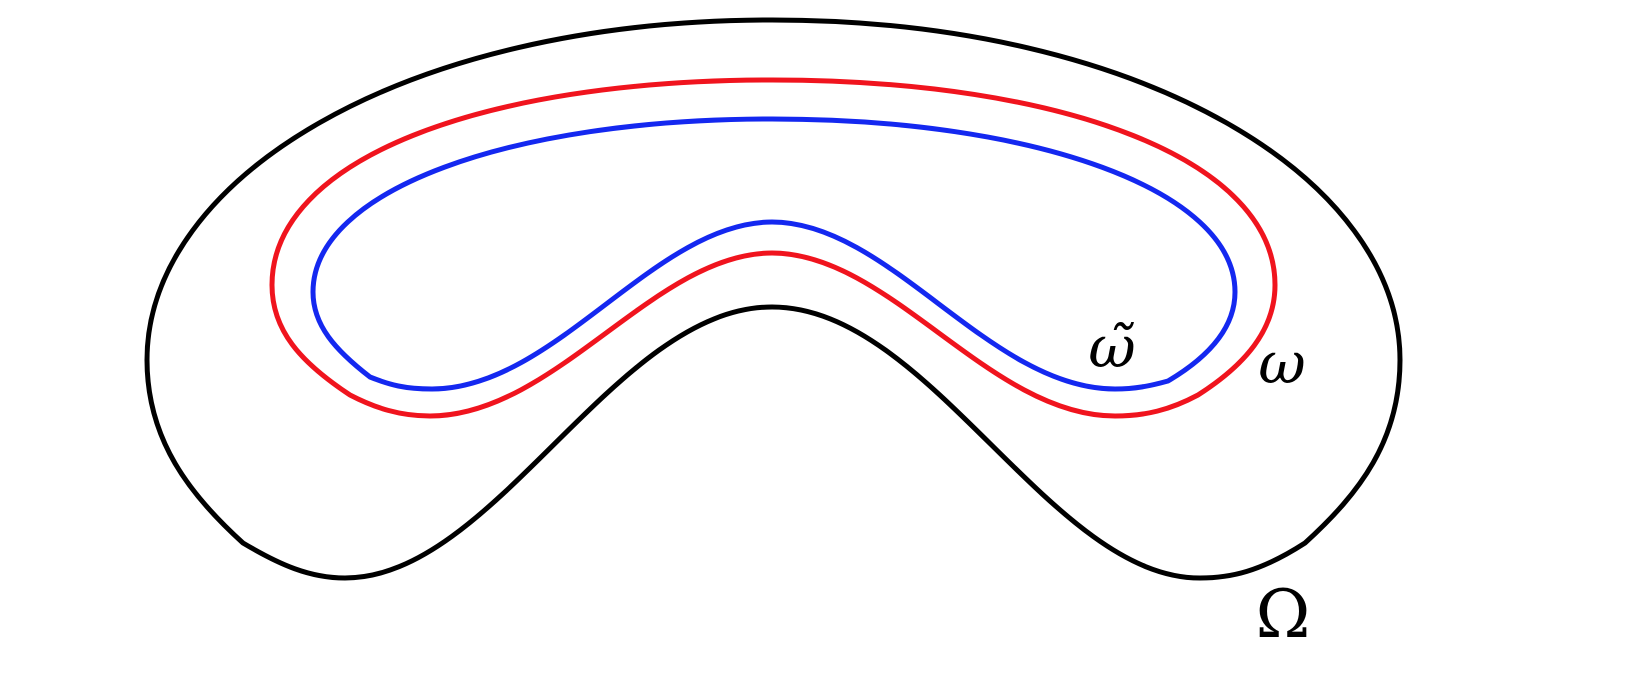 Image resolution: width=1632 pixels, height=688 pixels. What do you see at coordinates (1111, 347) in the screenshot?
I see `inner-region-label: ω̃` at bounding box center [1111, 347].